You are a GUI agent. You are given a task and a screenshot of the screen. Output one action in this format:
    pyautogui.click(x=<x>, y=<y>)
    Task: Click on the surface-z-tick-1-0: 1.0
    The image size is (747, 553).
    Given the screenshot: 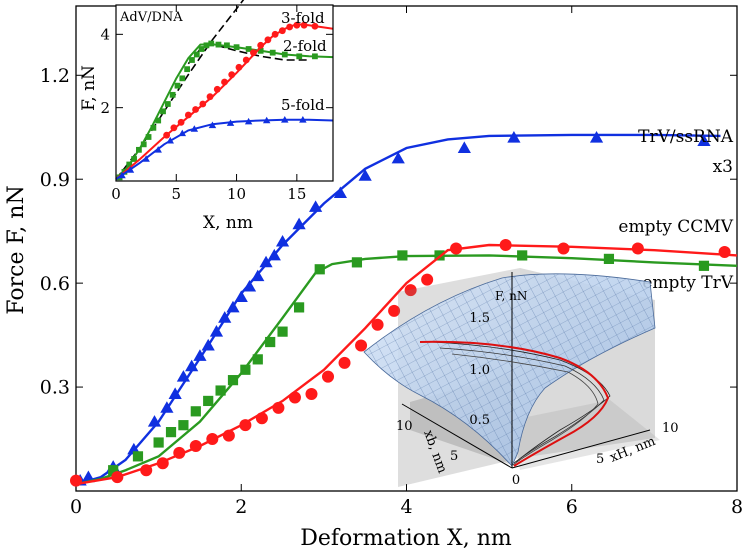 What is the action you would take?
    pyautogui.click(x=479, y=370)
    